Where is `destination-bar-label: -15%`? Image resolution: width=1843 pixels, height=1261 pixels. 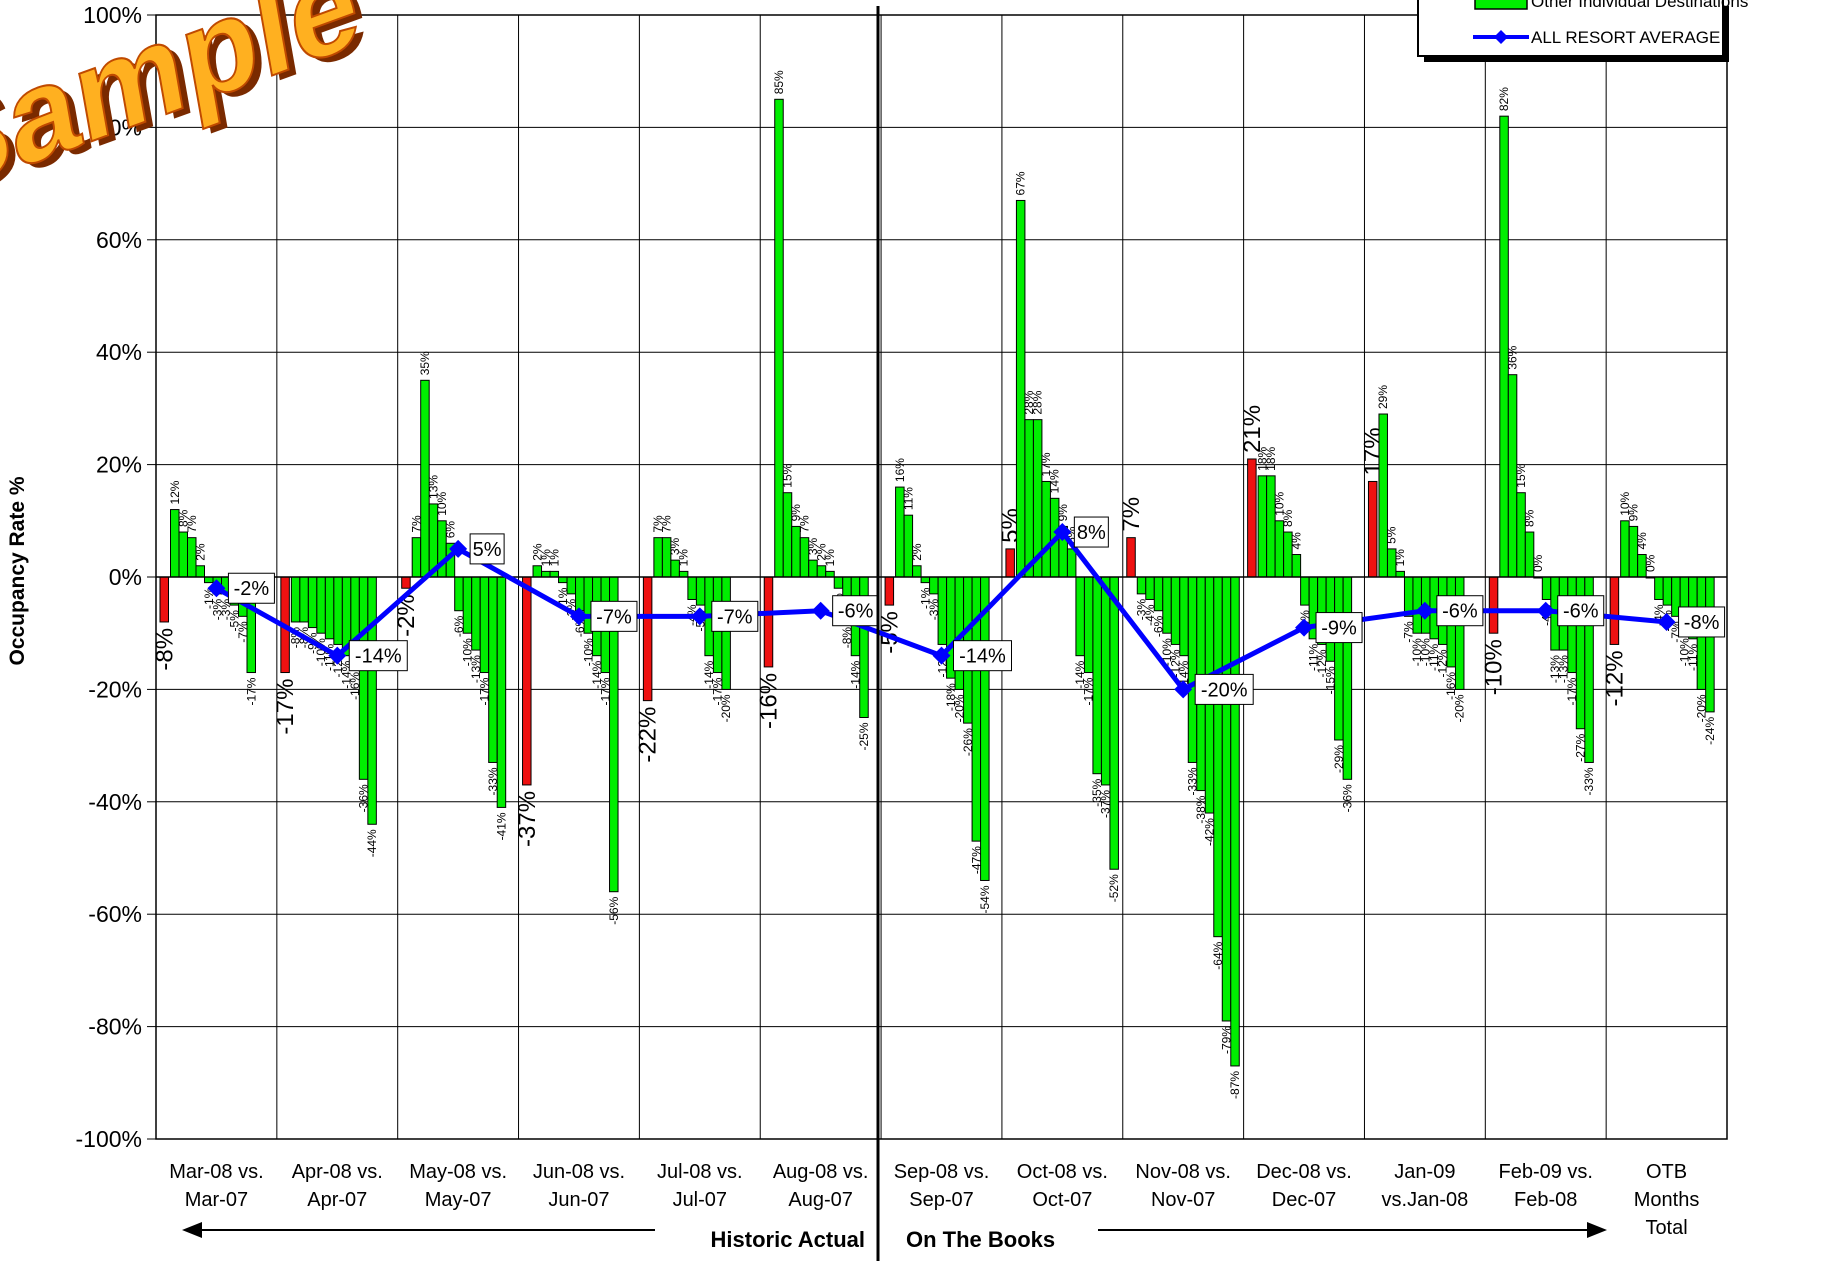
destination-bar-label: -15% is located at coordinates (1330, 680).